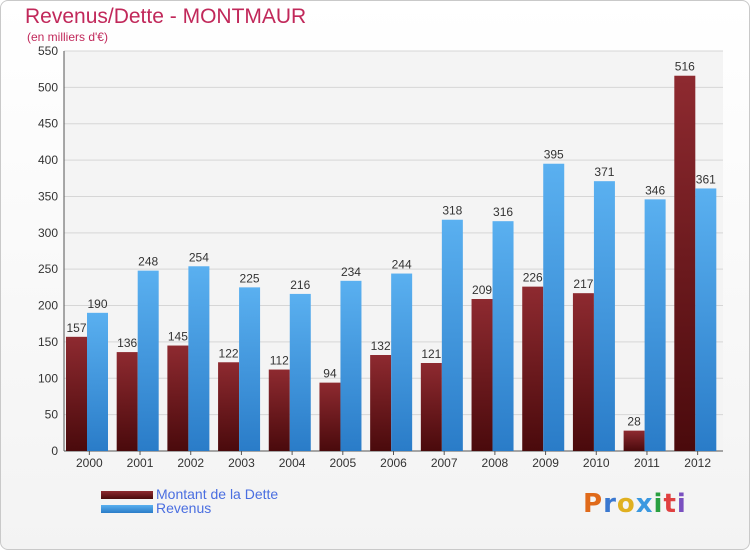 The height and width of the screenshot is (550, 750). I want to click on y-tick-label: 50, so click(52, 415).